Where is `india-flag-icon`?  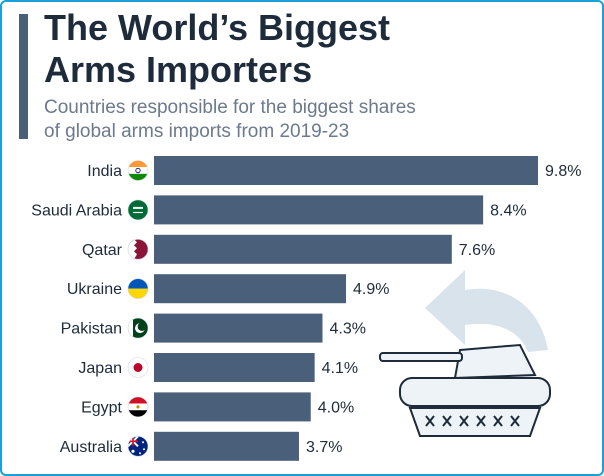 india-flag-icon is located at coordinates (138, 170).